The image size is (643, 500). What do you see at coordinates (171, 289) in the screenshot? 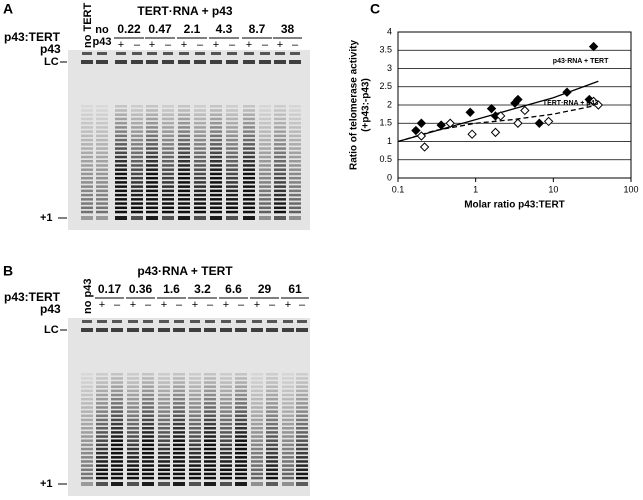
I see `ratio-label: 1.6` at bounding box center [171, 289].